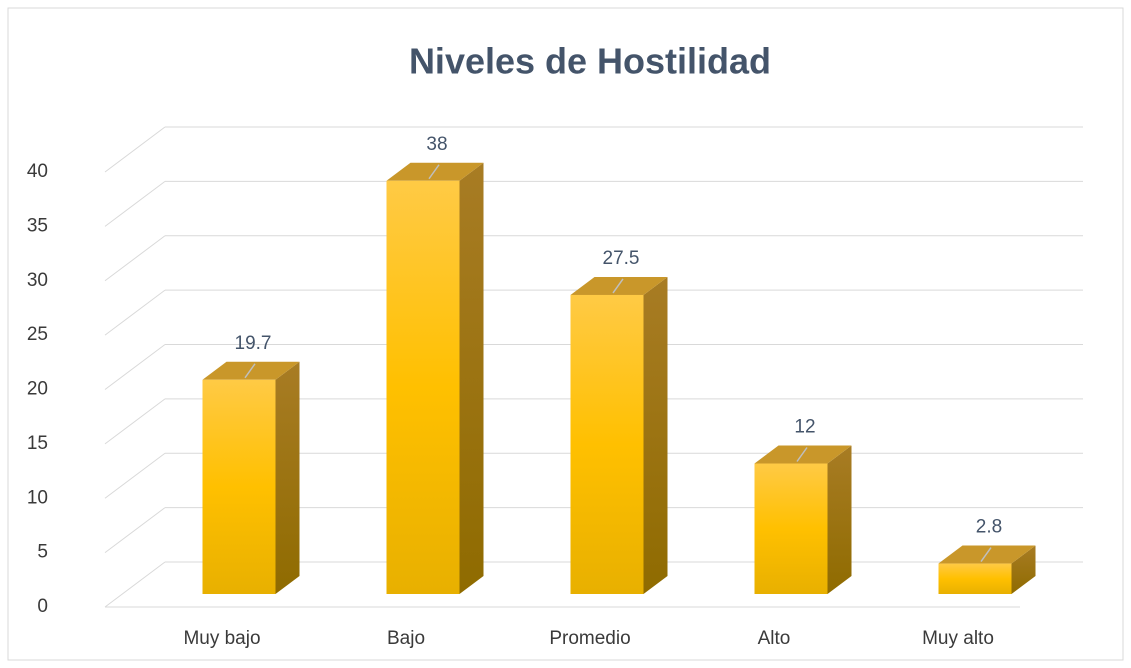 This screenshot has height=668, width=1131. Describe the element at coordinates (37, 171) in the screenshot. I see `y-tick-label: 40` at that location.